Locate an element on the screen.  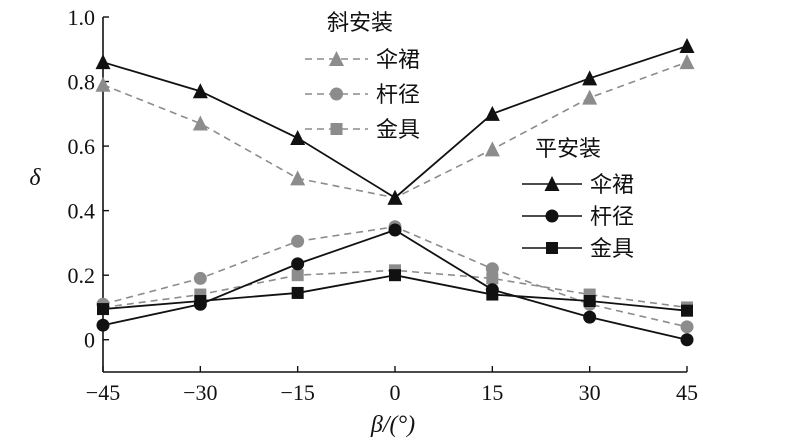
x-tick-label: −45 is located at coordinates (103, 392).